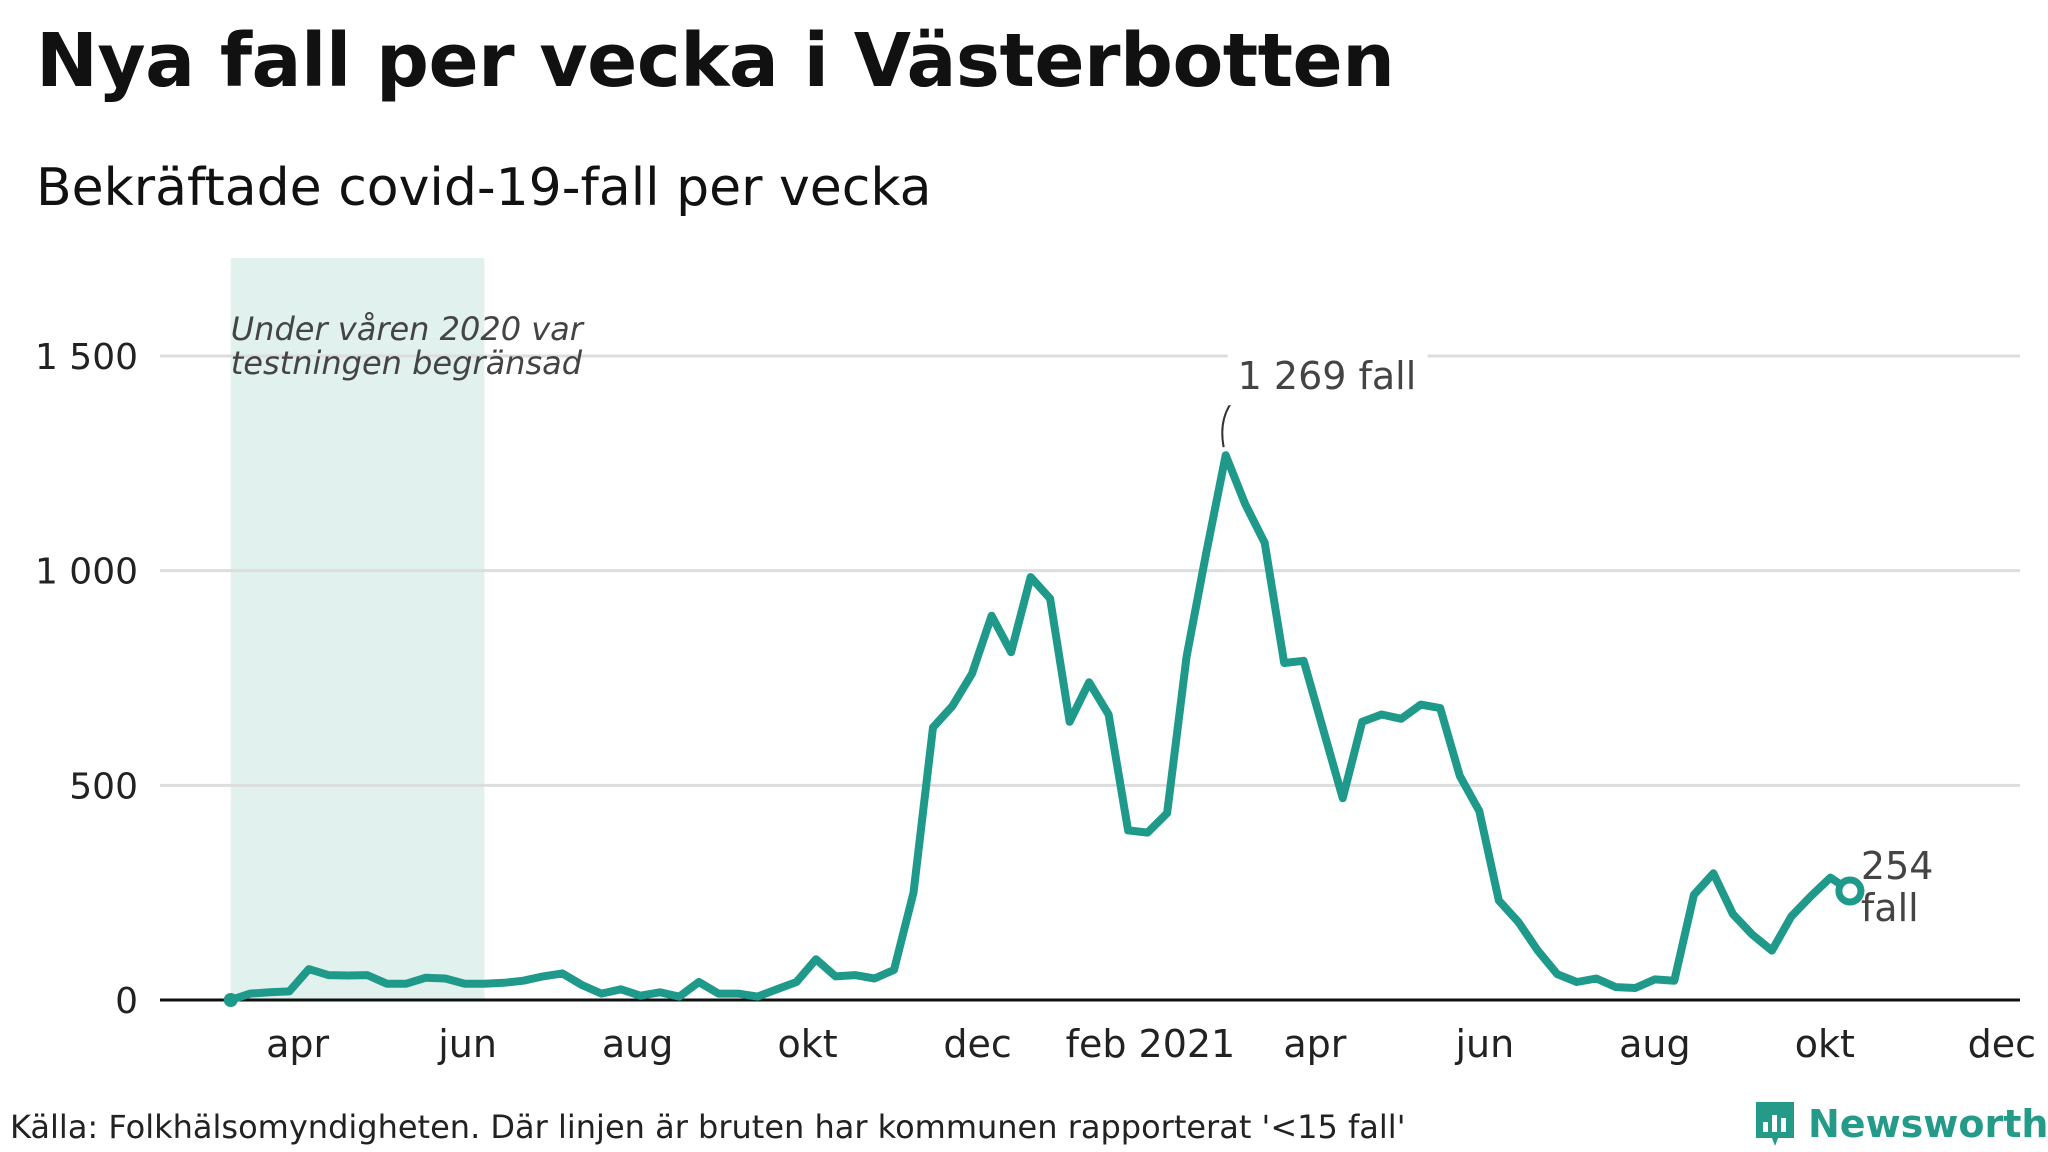 This screenshot has width=2048, height=1152. Describe the element at coordinates (1850, 891) in the screenshot. I see `series-last-point` at that location.